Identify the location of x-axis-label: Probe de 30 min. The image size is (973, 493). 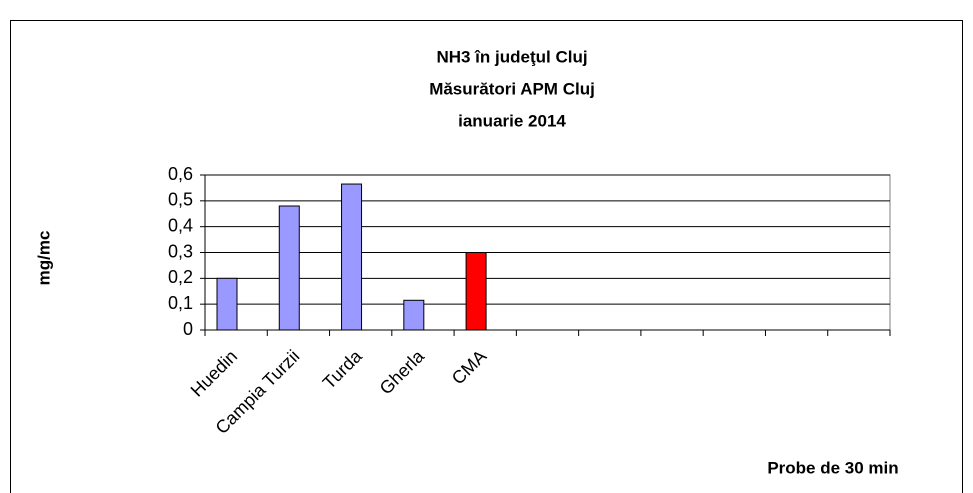
(832, 467).